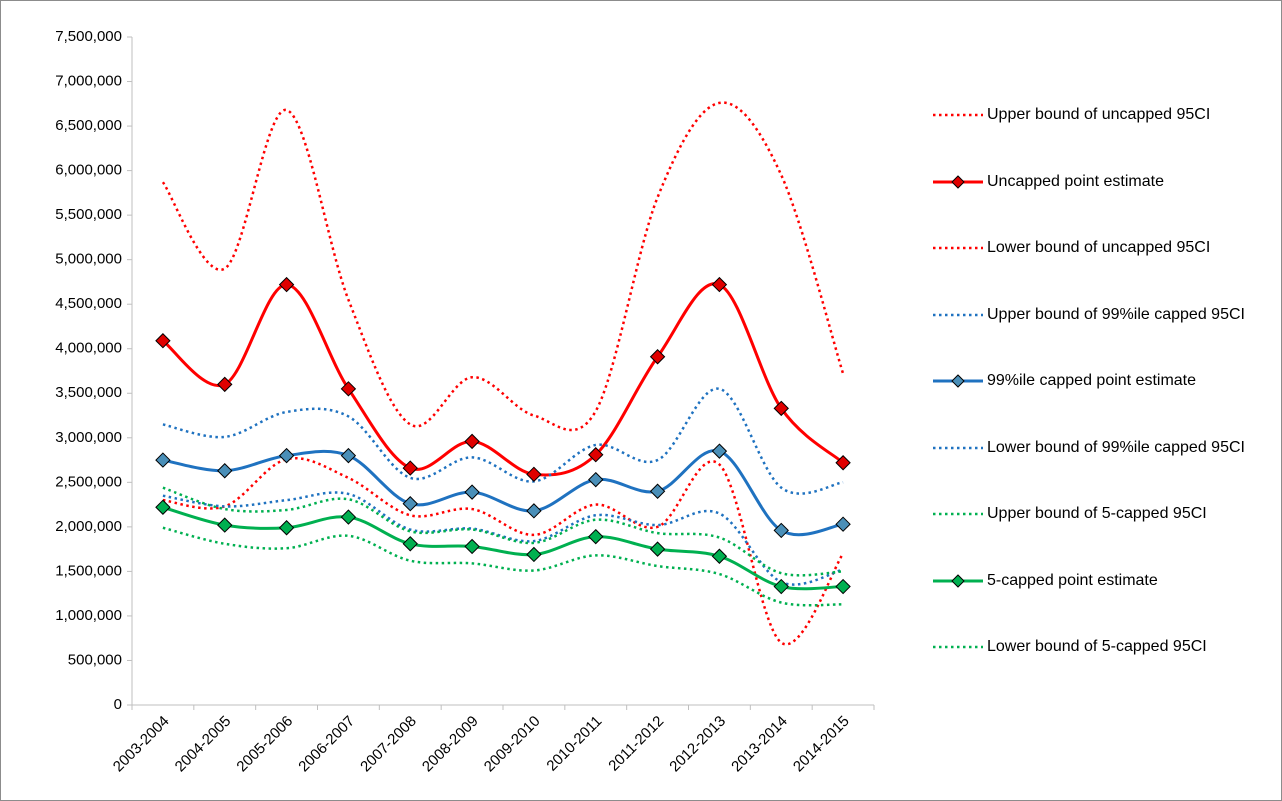 The image size is (1282, 801). What do you see at coordinates (88, 303) in the screenshot?
I see `y-tick-label: 4,500,000` at bounding box center [88, 303].